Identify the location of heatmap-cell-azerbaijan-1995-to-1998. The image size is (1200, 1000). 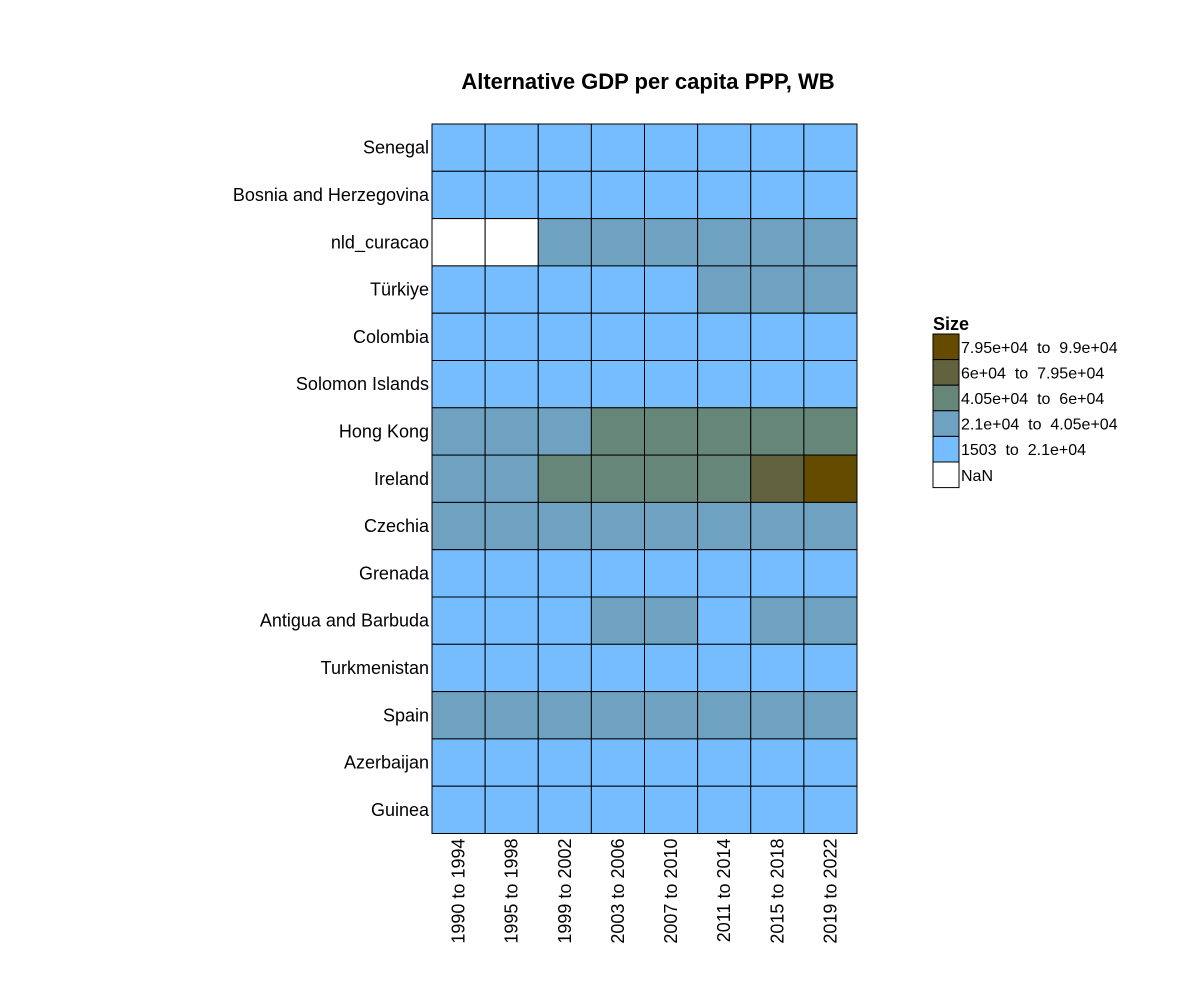
(511, 762).